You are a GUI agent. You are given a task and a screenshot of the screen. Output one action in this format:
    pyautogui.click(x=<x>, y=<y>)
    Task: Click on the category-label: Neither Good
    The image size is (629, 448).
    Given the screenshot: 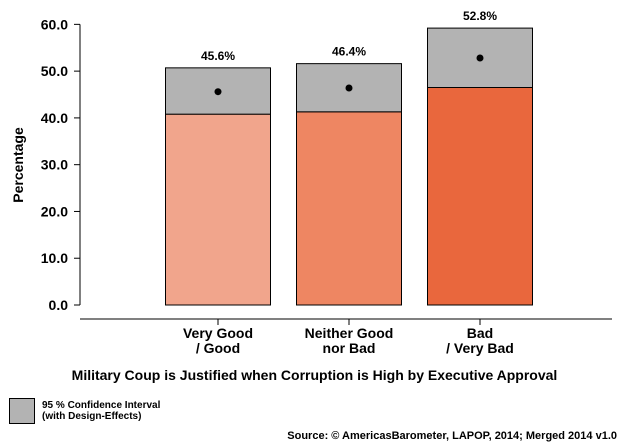 What is the action you would take?
    pyautogui.click(x=349, y=333)
    